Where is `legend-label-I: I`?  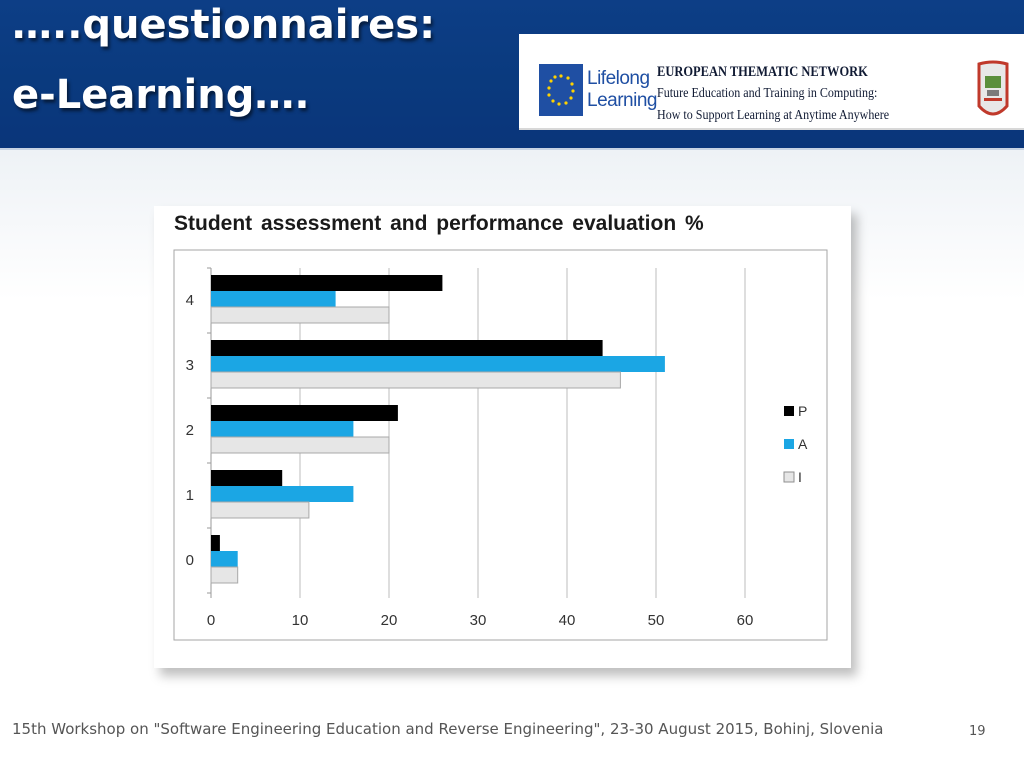 legend-label-I: I is located at coordinates (800, 477).